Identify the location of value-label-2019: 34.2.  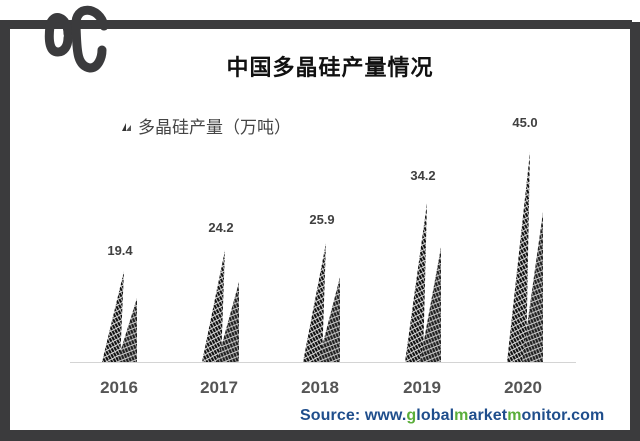
(423, 175).